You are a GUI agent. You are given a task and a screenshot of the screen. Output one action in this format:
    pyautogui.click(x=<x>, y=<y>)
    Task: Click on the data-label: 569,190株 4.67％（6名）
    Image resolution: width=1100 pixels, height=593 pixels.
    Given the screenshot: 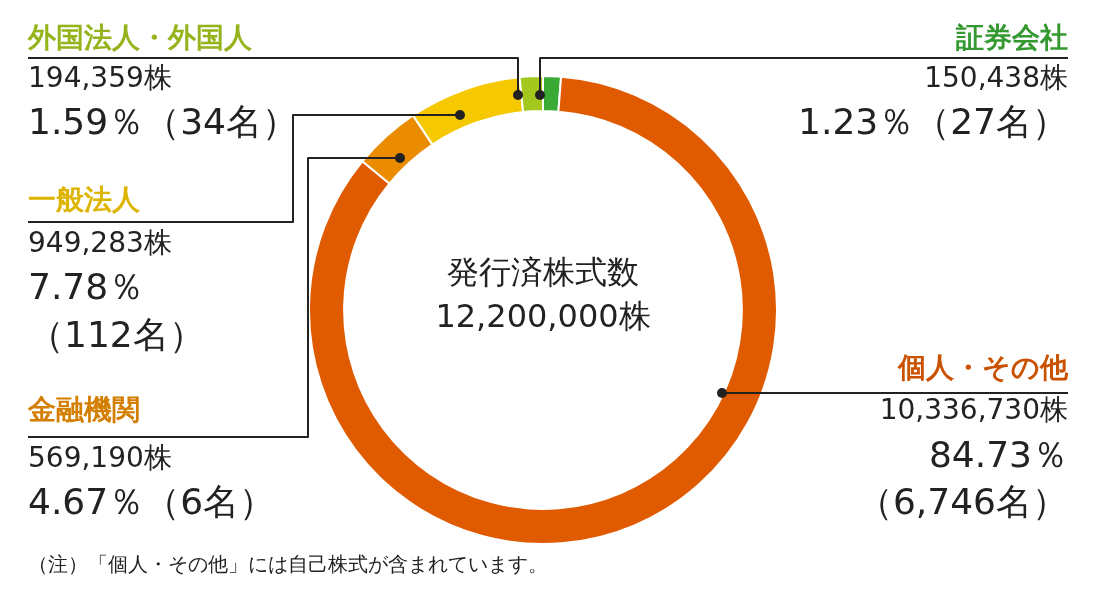 What is the action you would take?
    pyautogui.click(x=152, y=482)
    